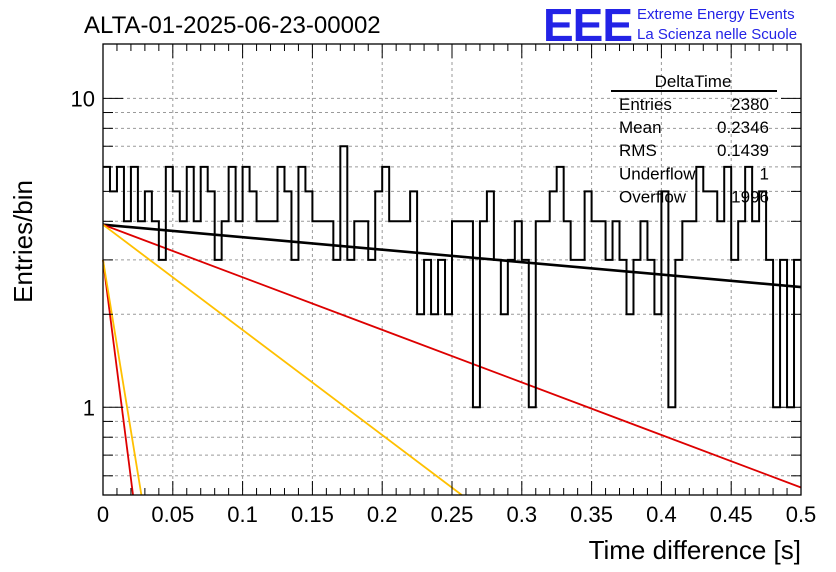  What do you see at coordinates (23, 241) in the screenshot?
I see `y-axis-label: Entries/bin` at bounding box center [23, 241].